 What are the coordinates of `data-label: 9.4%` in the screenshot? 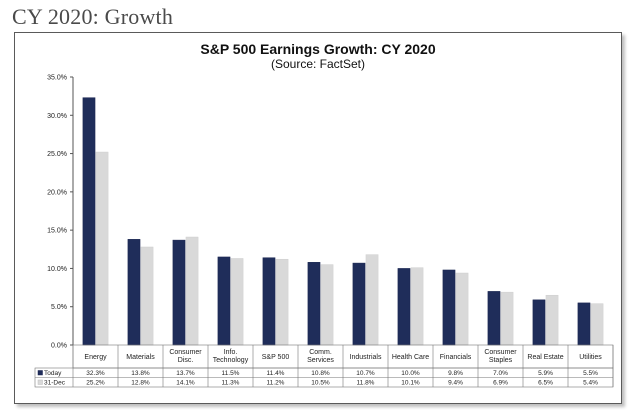 It's located at (455, 383).